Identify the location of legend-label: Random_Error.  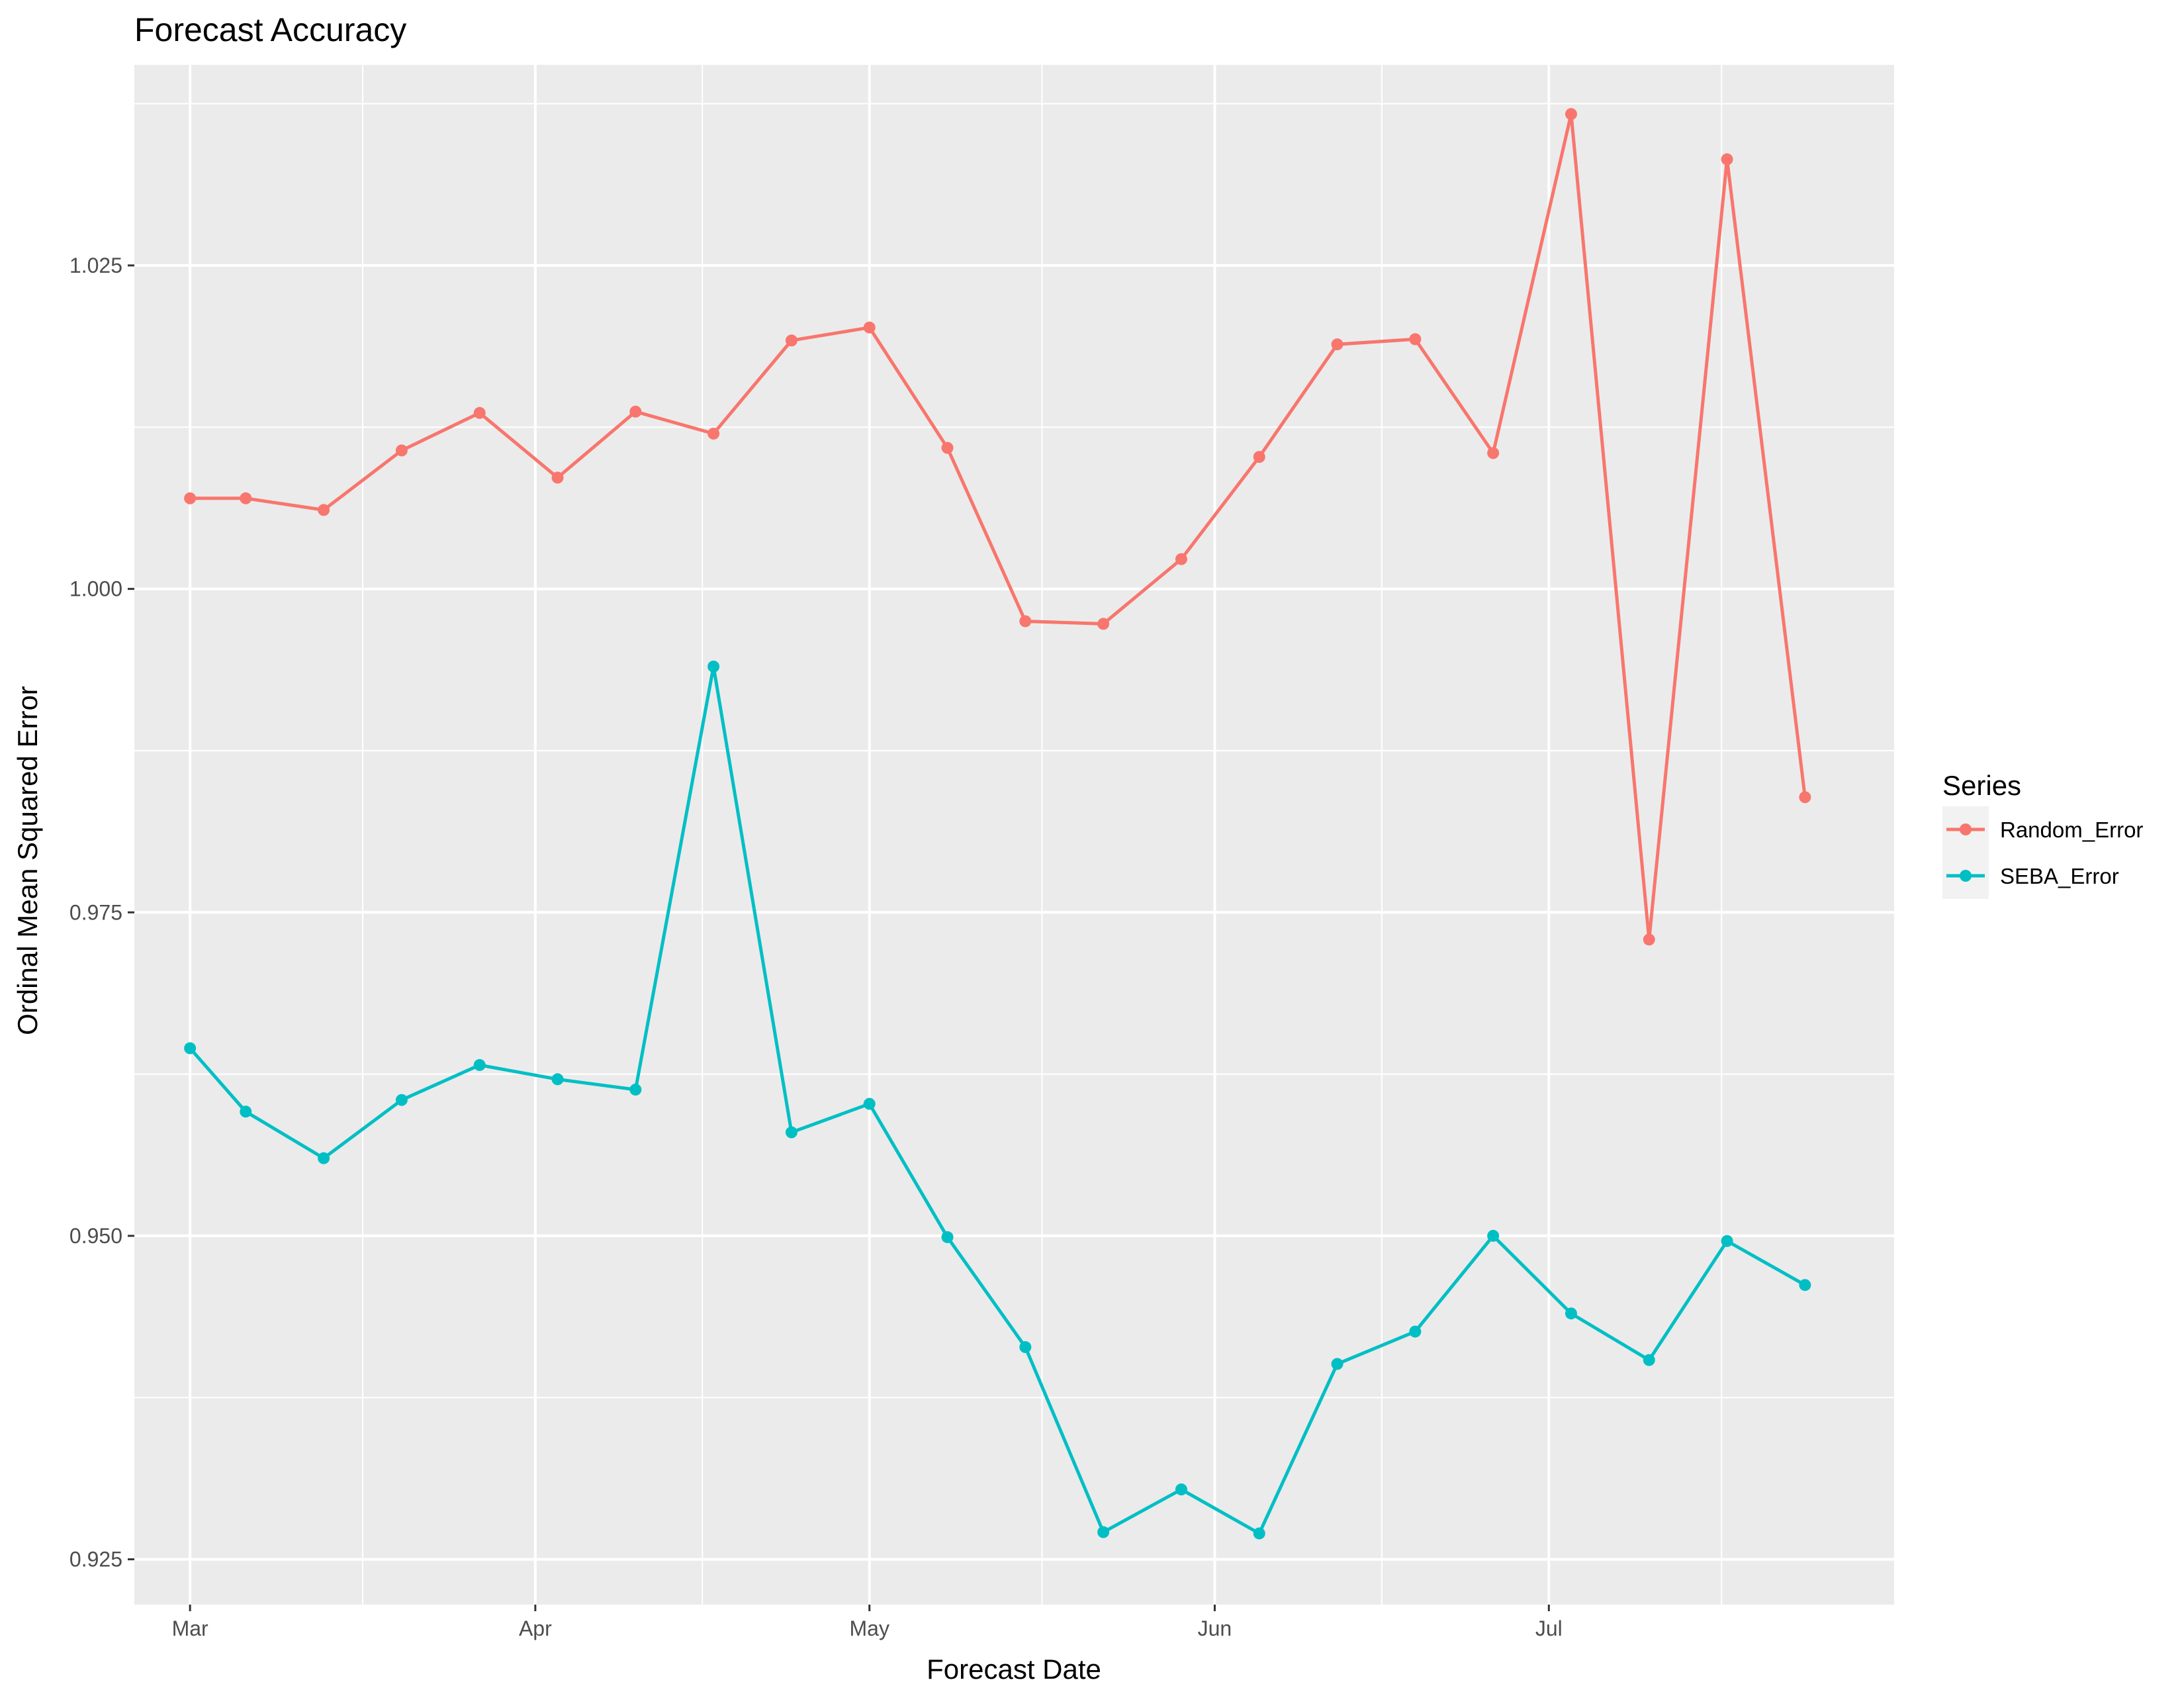
(2071, 830).